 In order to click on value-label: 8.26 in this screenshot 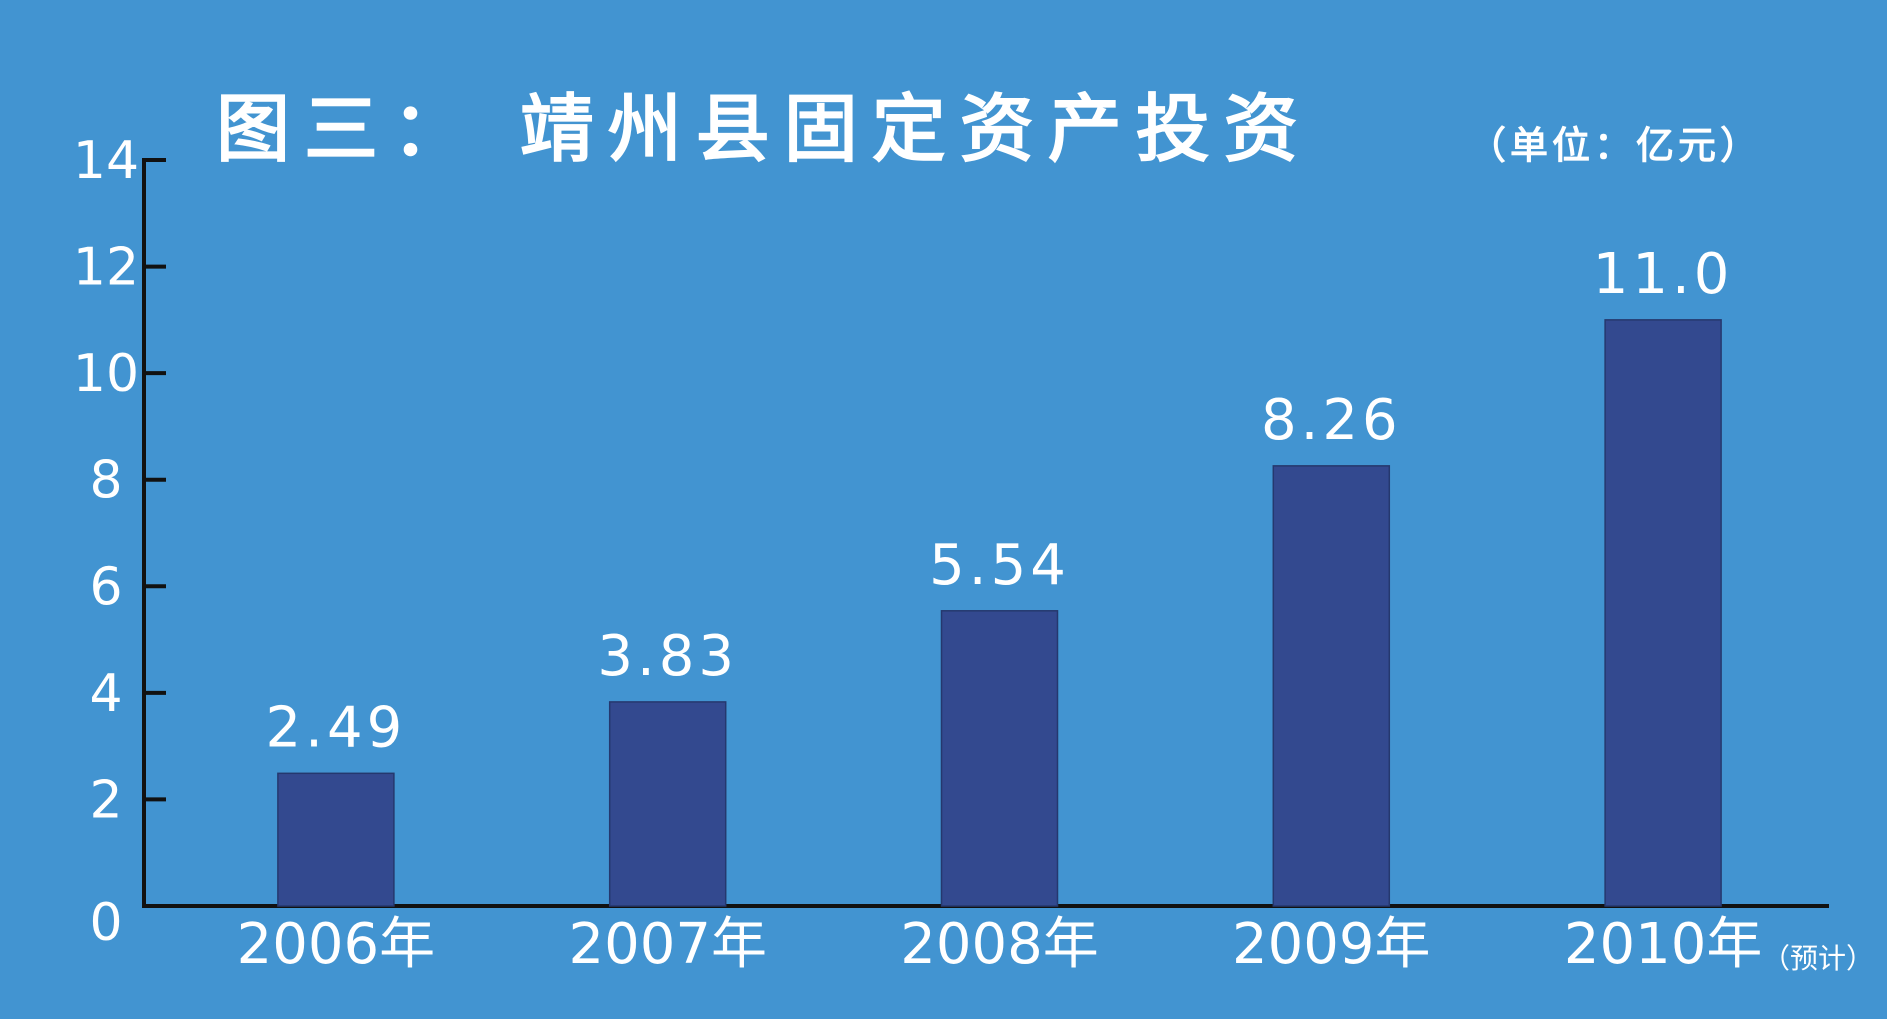, I will do `click(1331, 420)`.